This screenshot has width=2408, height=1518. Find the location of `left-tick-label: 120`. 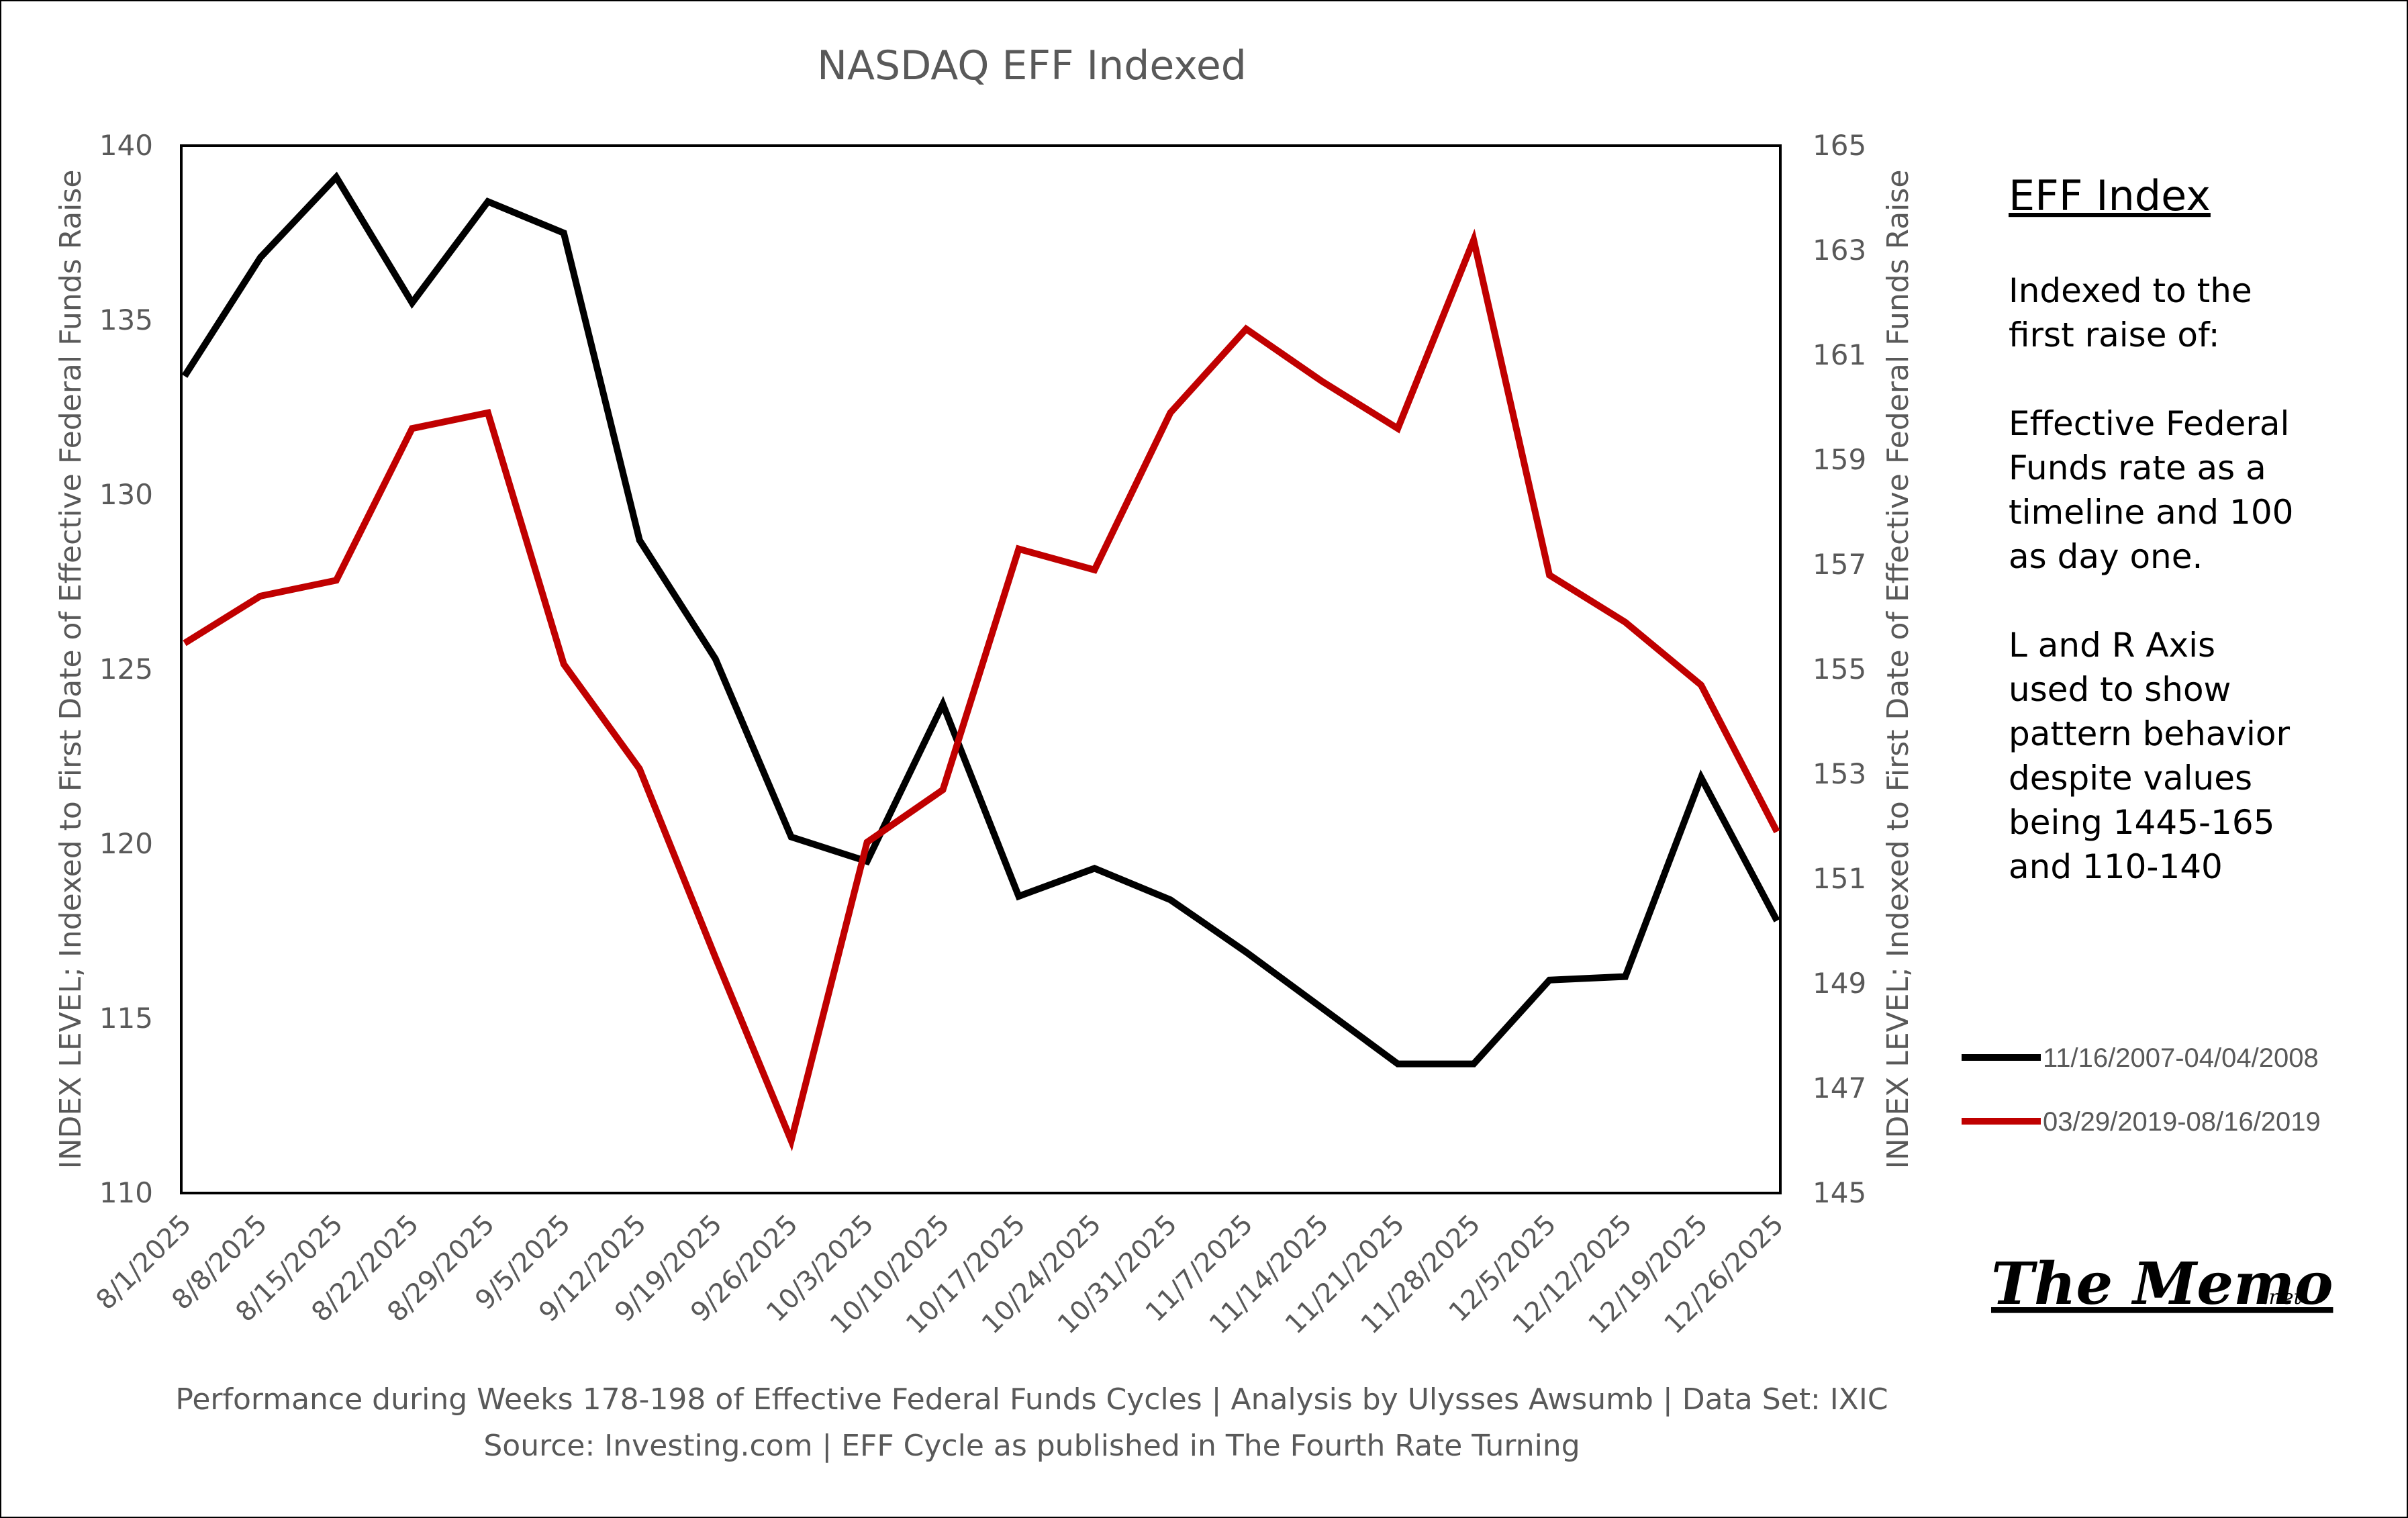

left-tick-label: 120 is located at coordinates (126, 843).